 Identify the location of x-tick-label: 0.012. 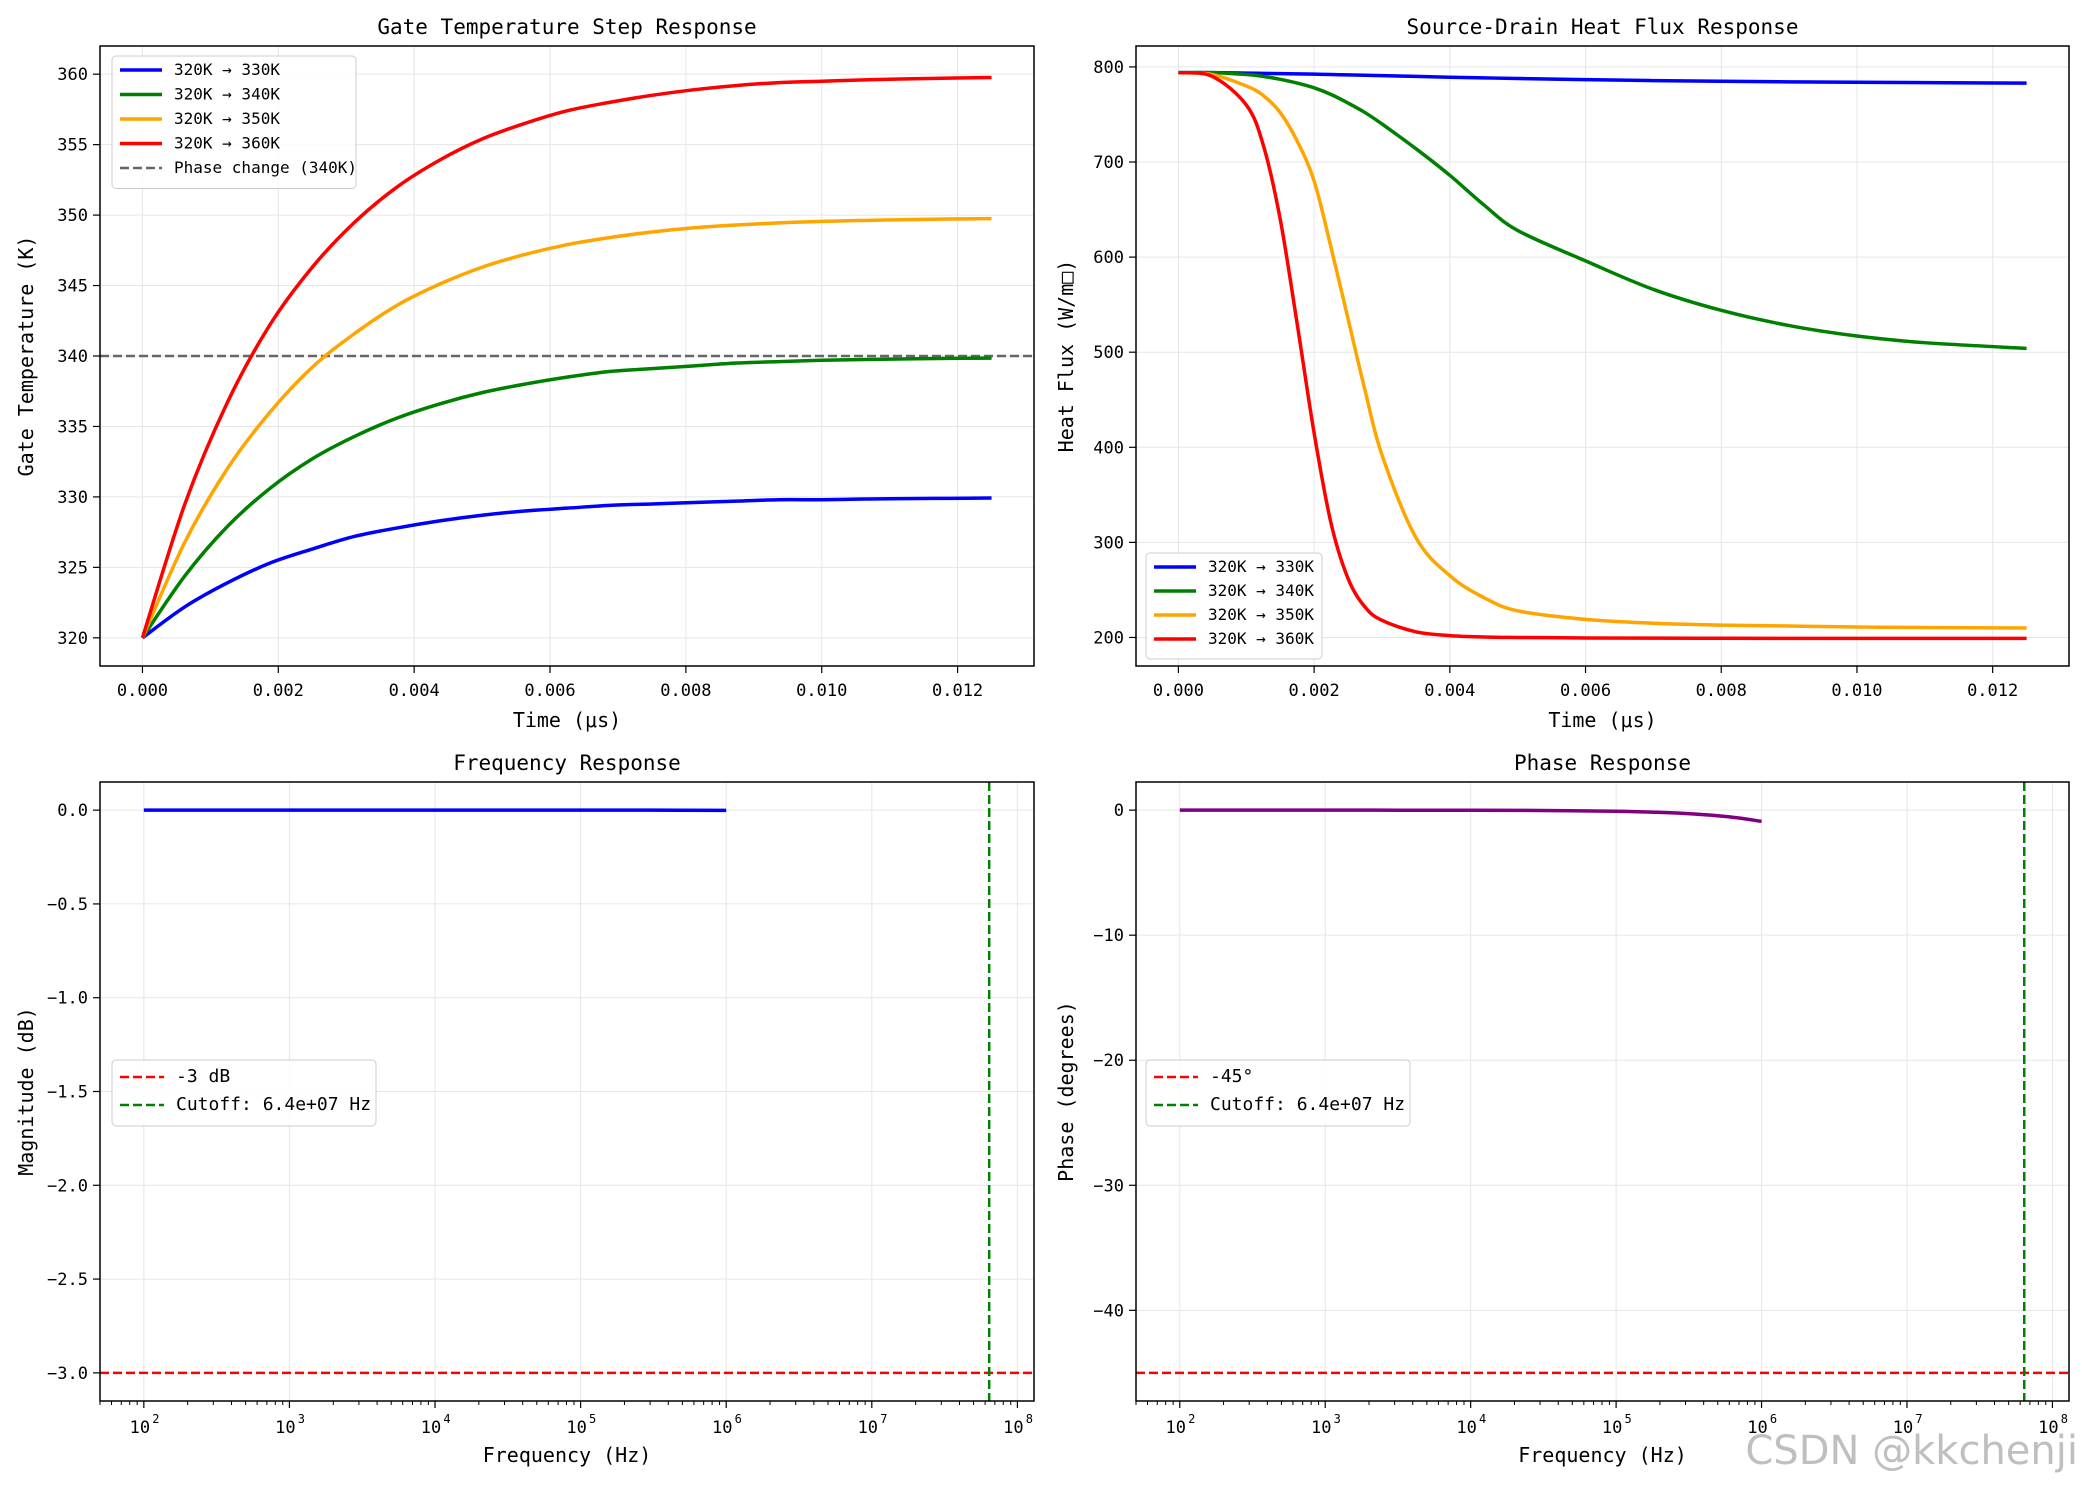
(1992, 691).